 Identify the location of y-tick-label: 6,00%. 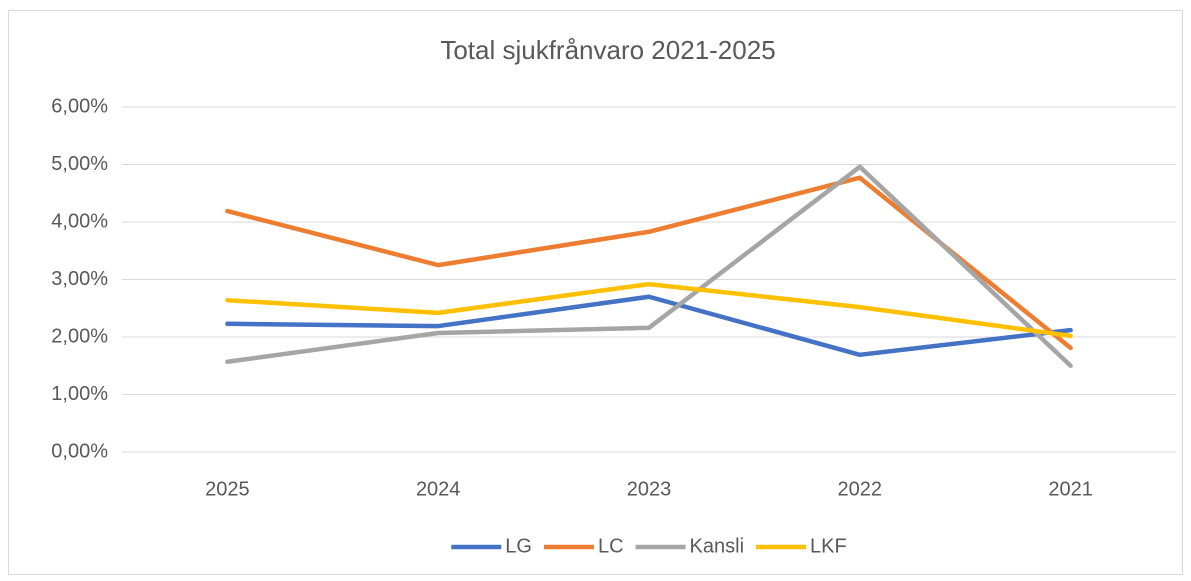
(79, 106).